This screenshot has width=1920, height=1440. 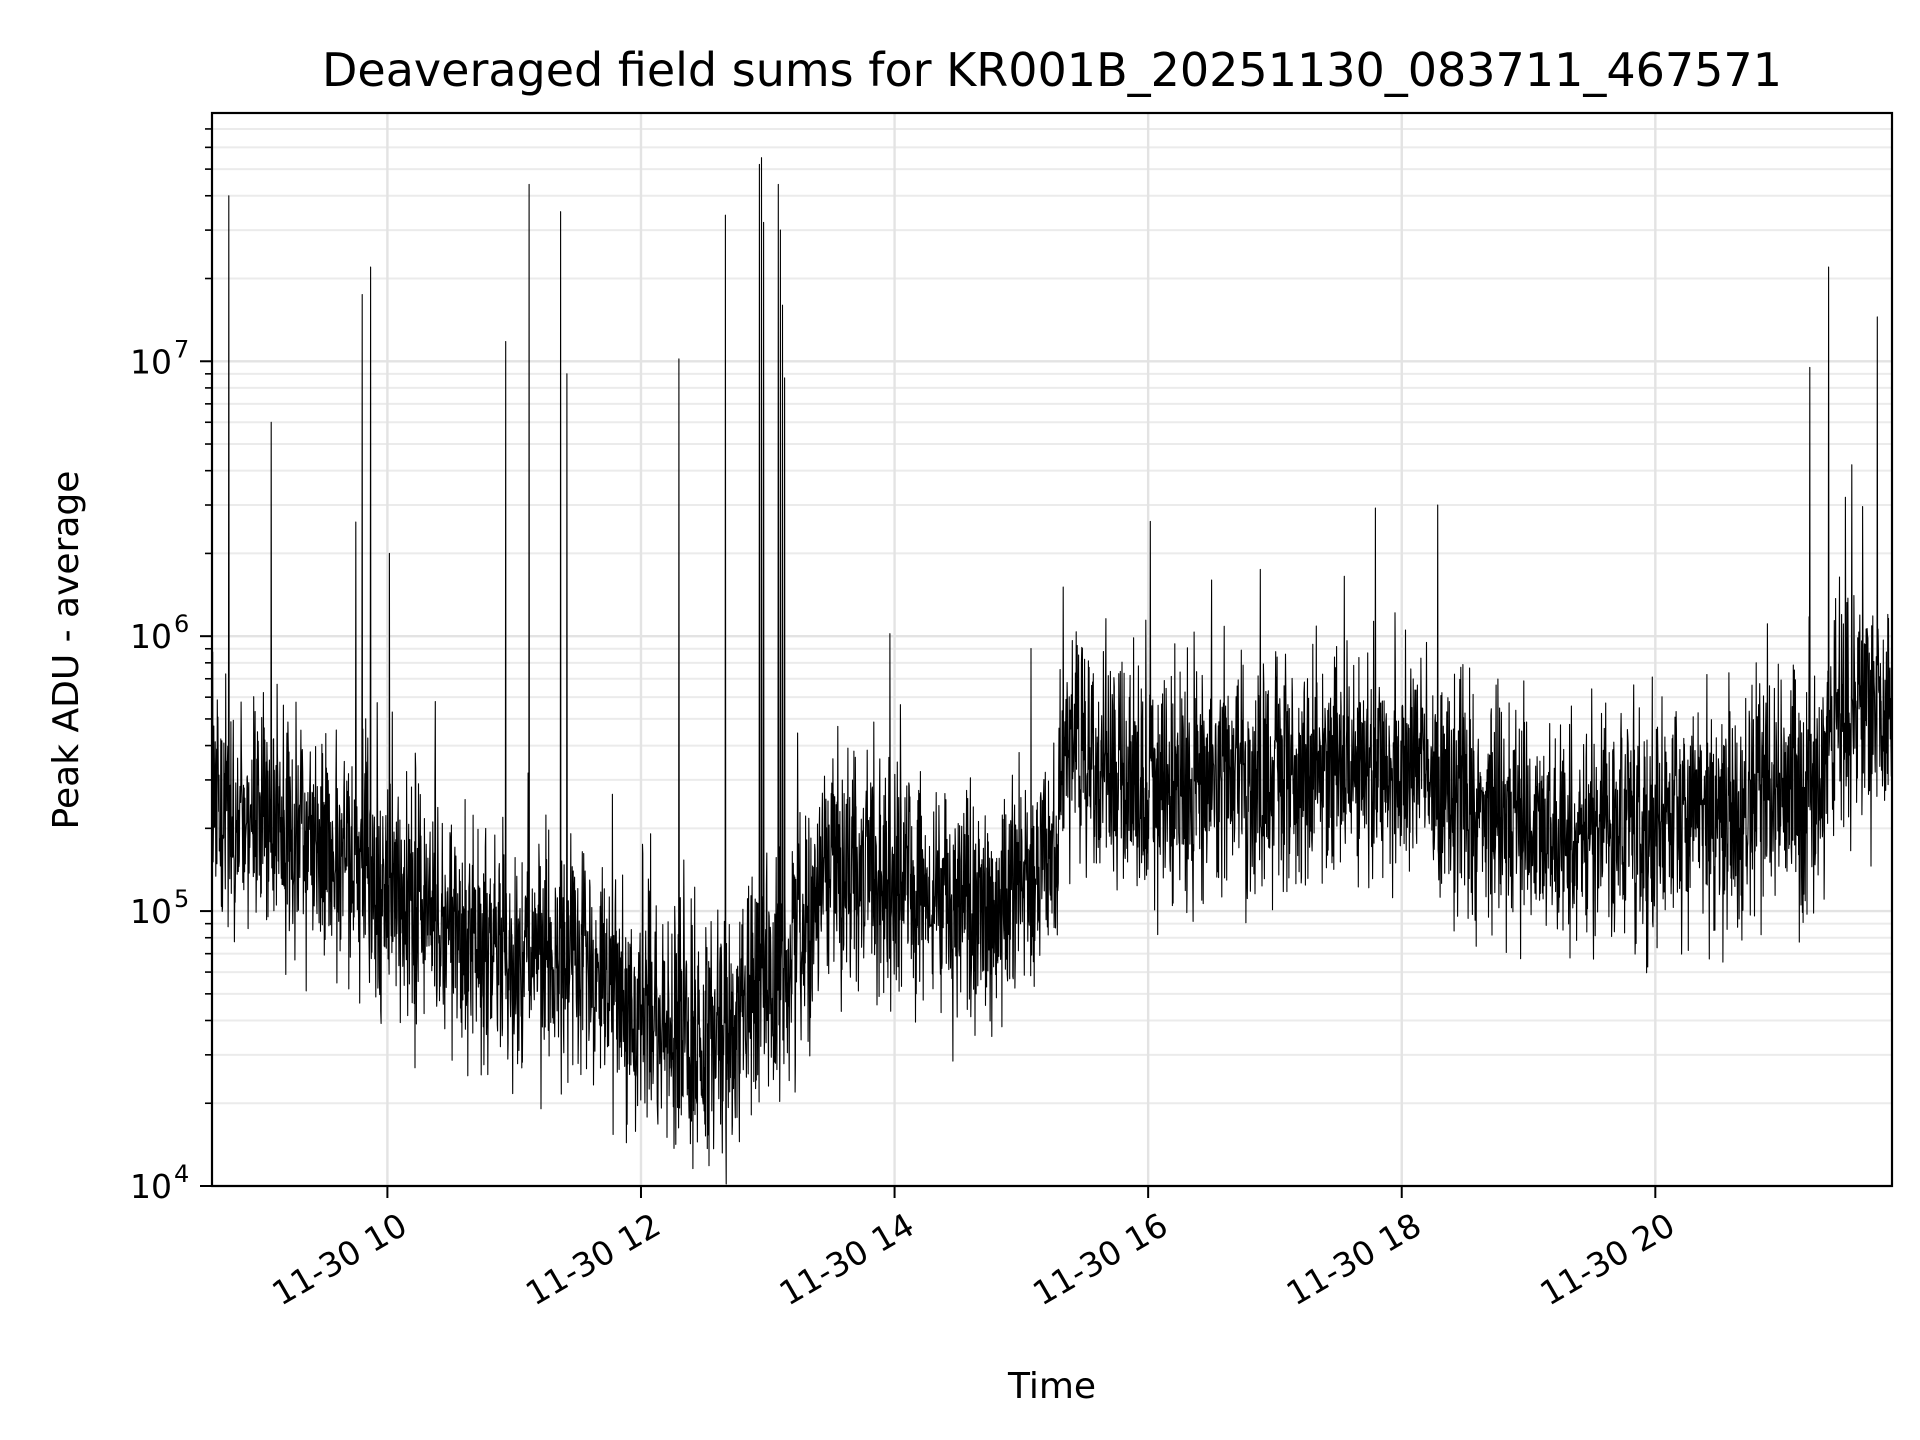 I want to click on y-tick-exponent: 5, so click(x=181, y=899).